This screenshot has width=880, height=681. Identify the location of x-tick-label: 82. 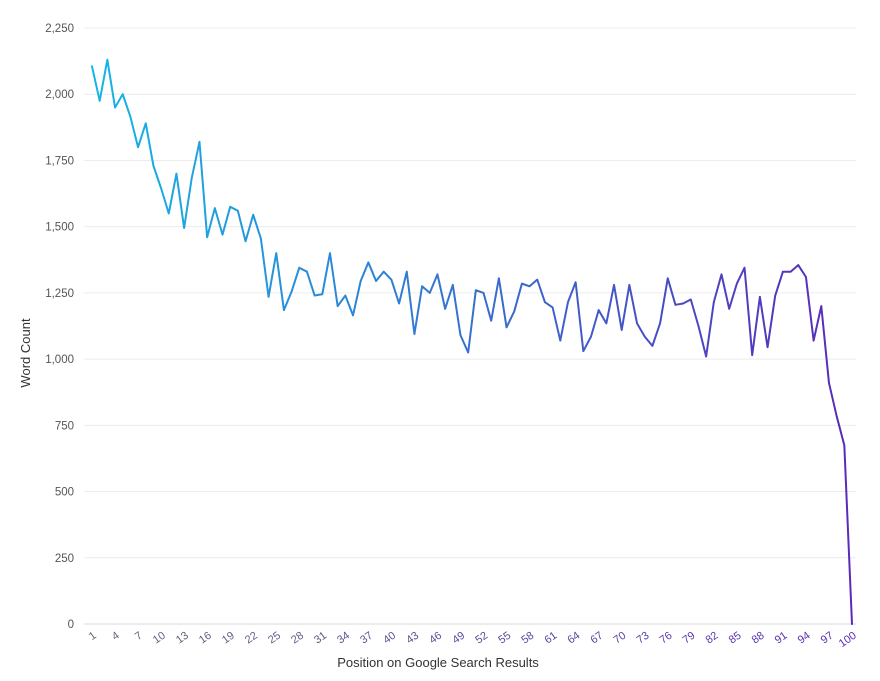
(712, 638).